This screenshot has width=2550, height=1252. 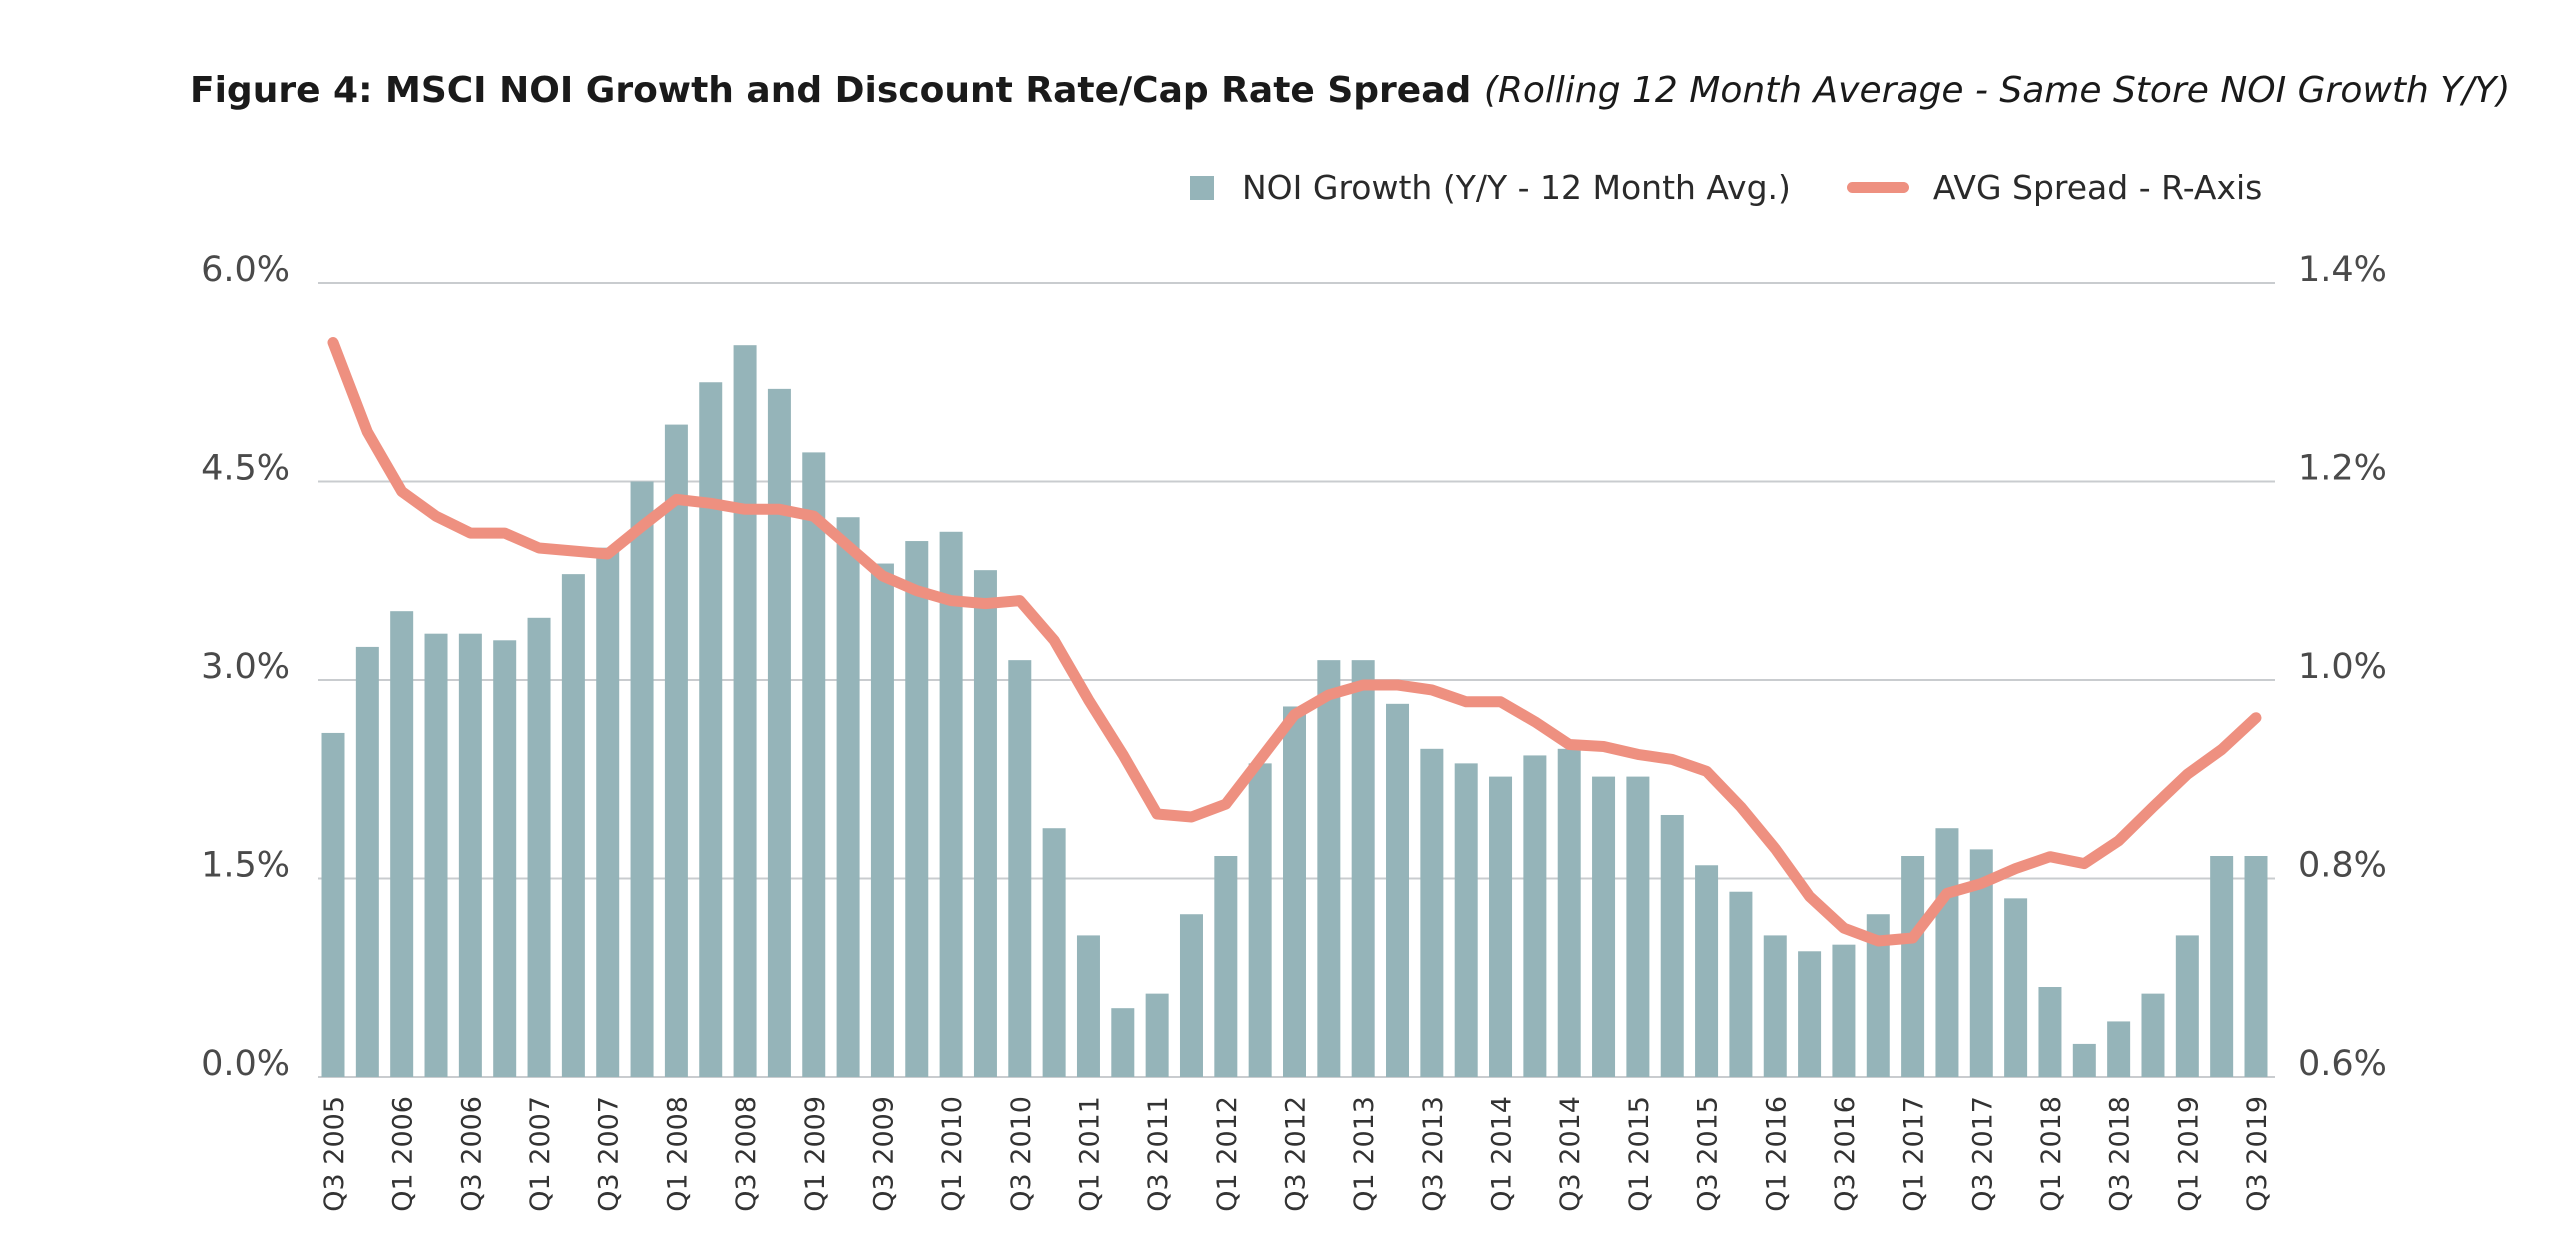 I want to click on bar-q2-2010, so click(x=985, y=823).